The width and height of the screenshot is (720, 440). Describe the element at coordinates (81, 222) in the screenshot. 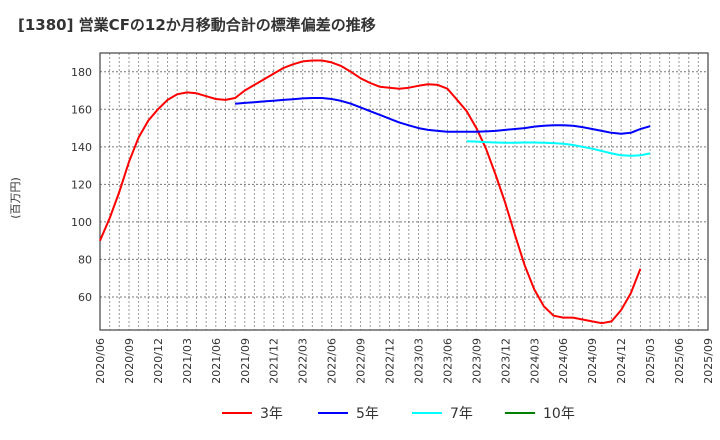

I see `y-tick-label: 100` at that location.